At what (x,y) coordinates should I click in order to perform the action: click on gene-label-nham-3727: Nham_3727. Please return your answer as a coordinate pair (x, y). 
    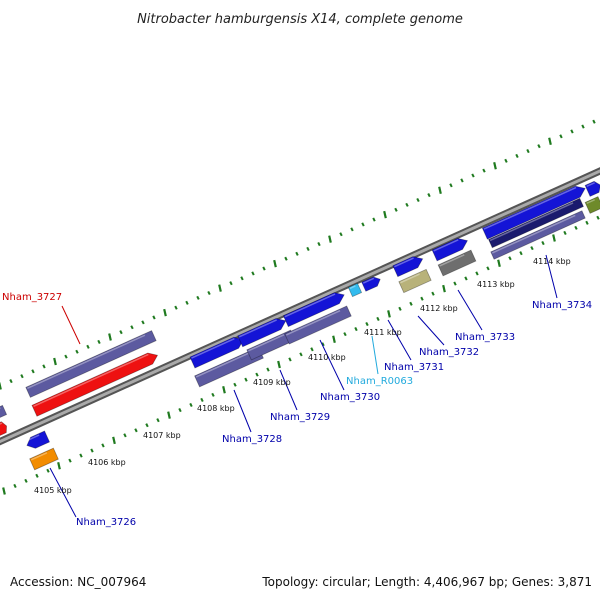
    Looking at the image, I should click on (32, 297).